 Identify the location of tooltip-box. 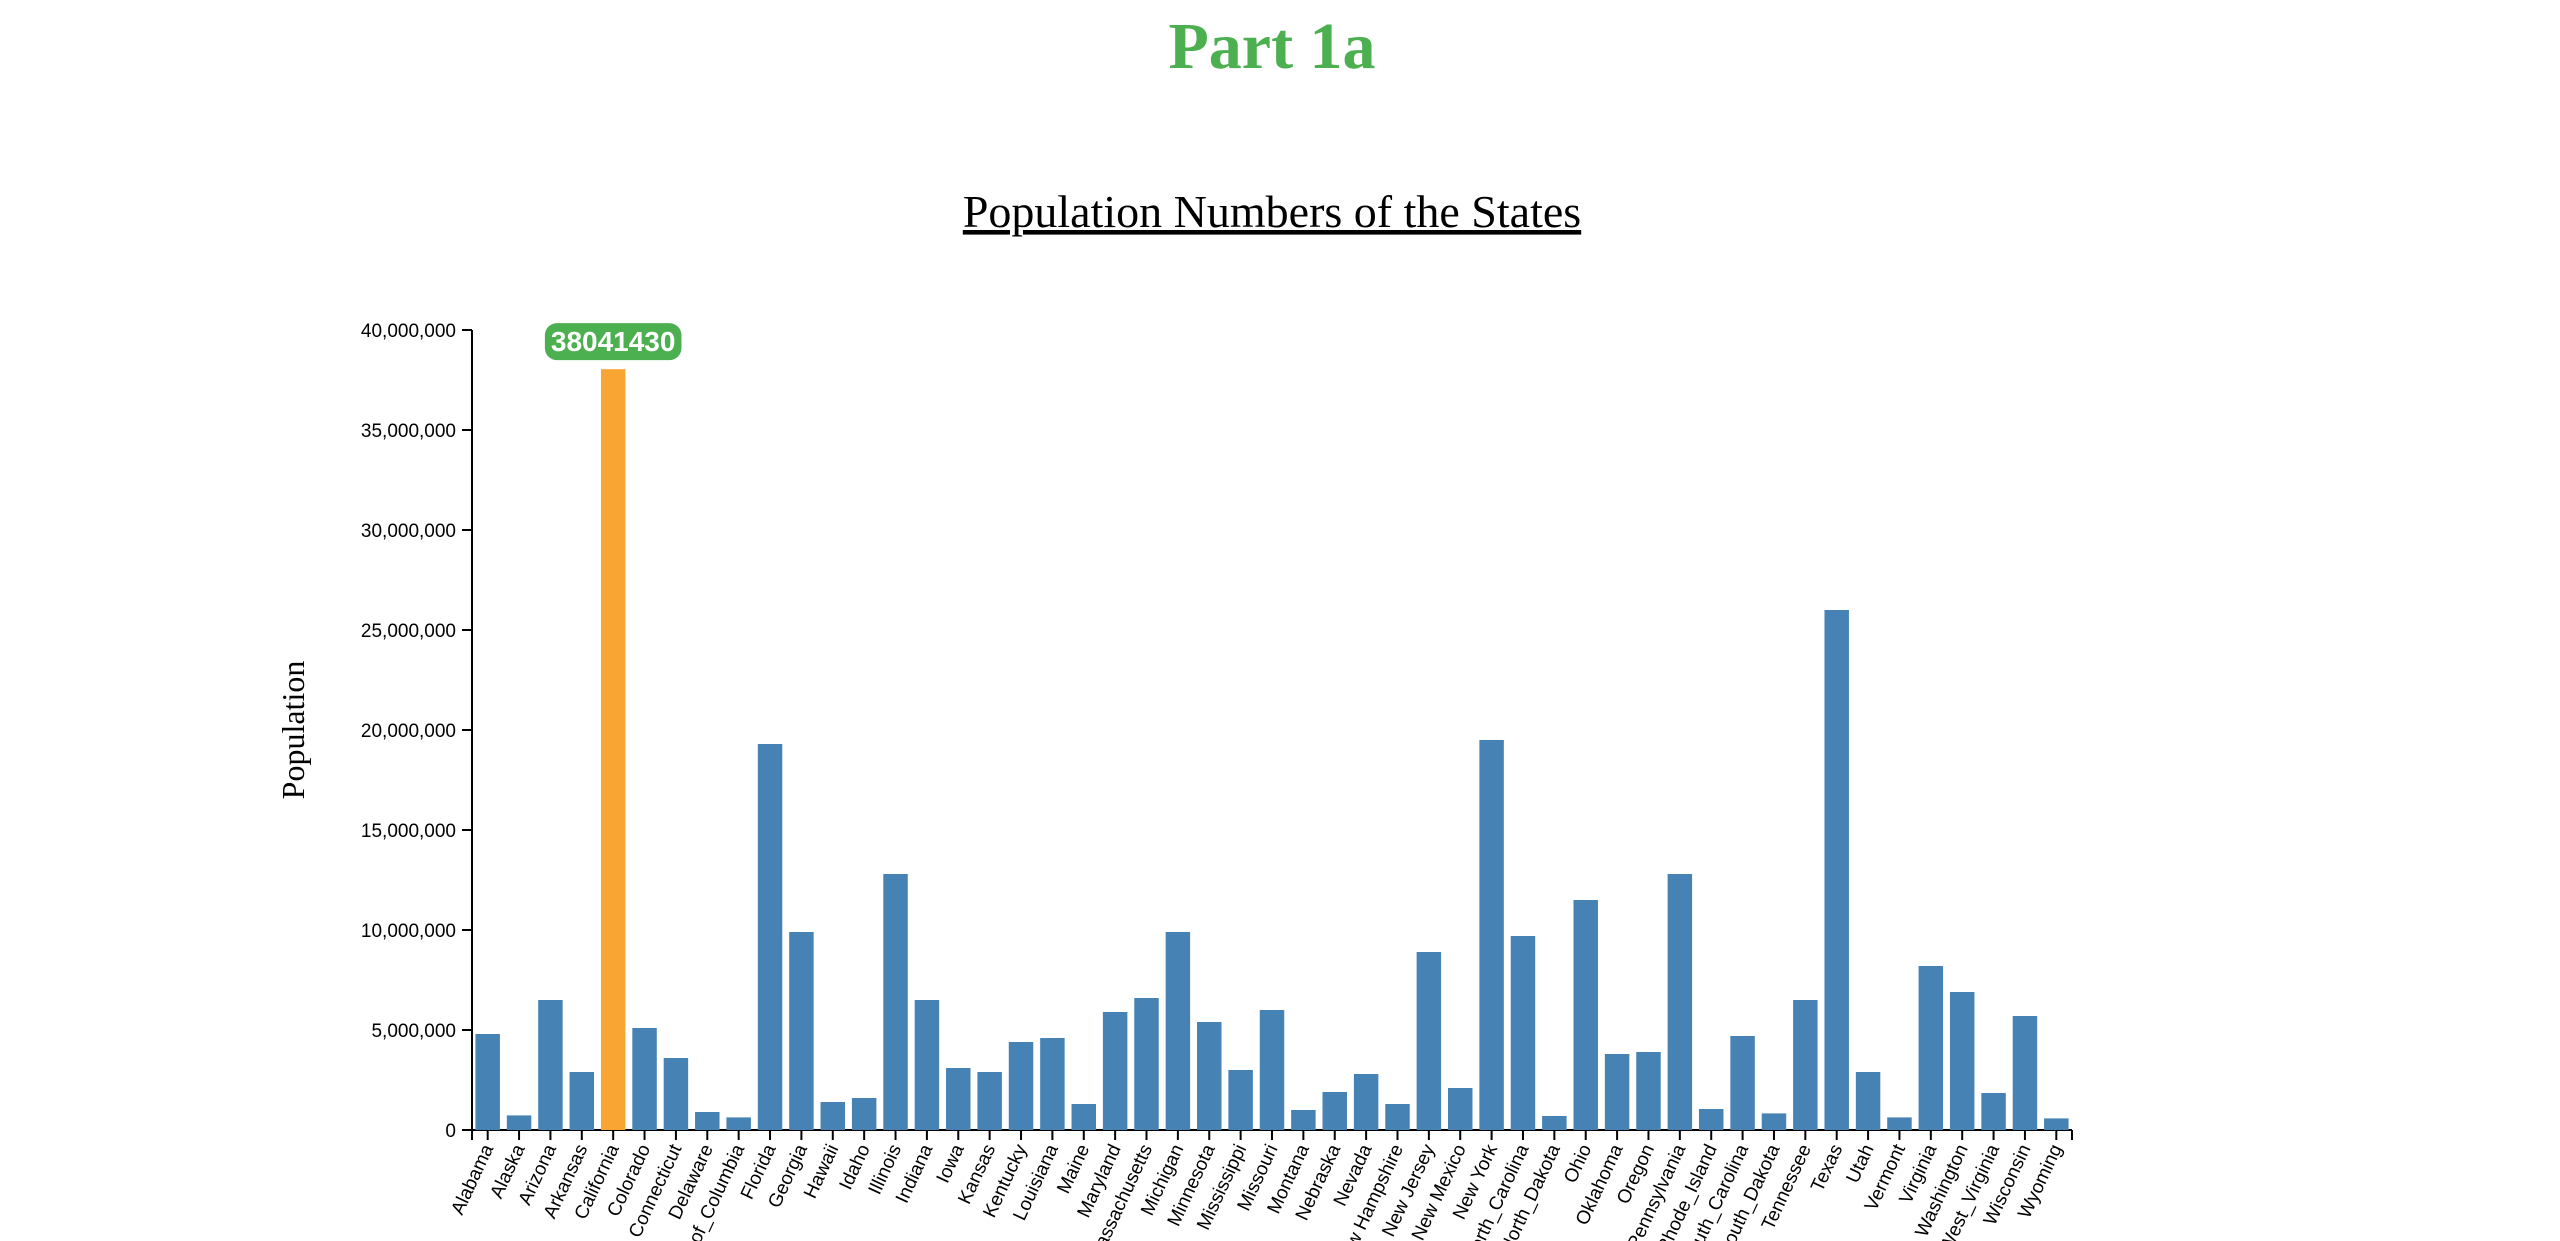
(613, 342).